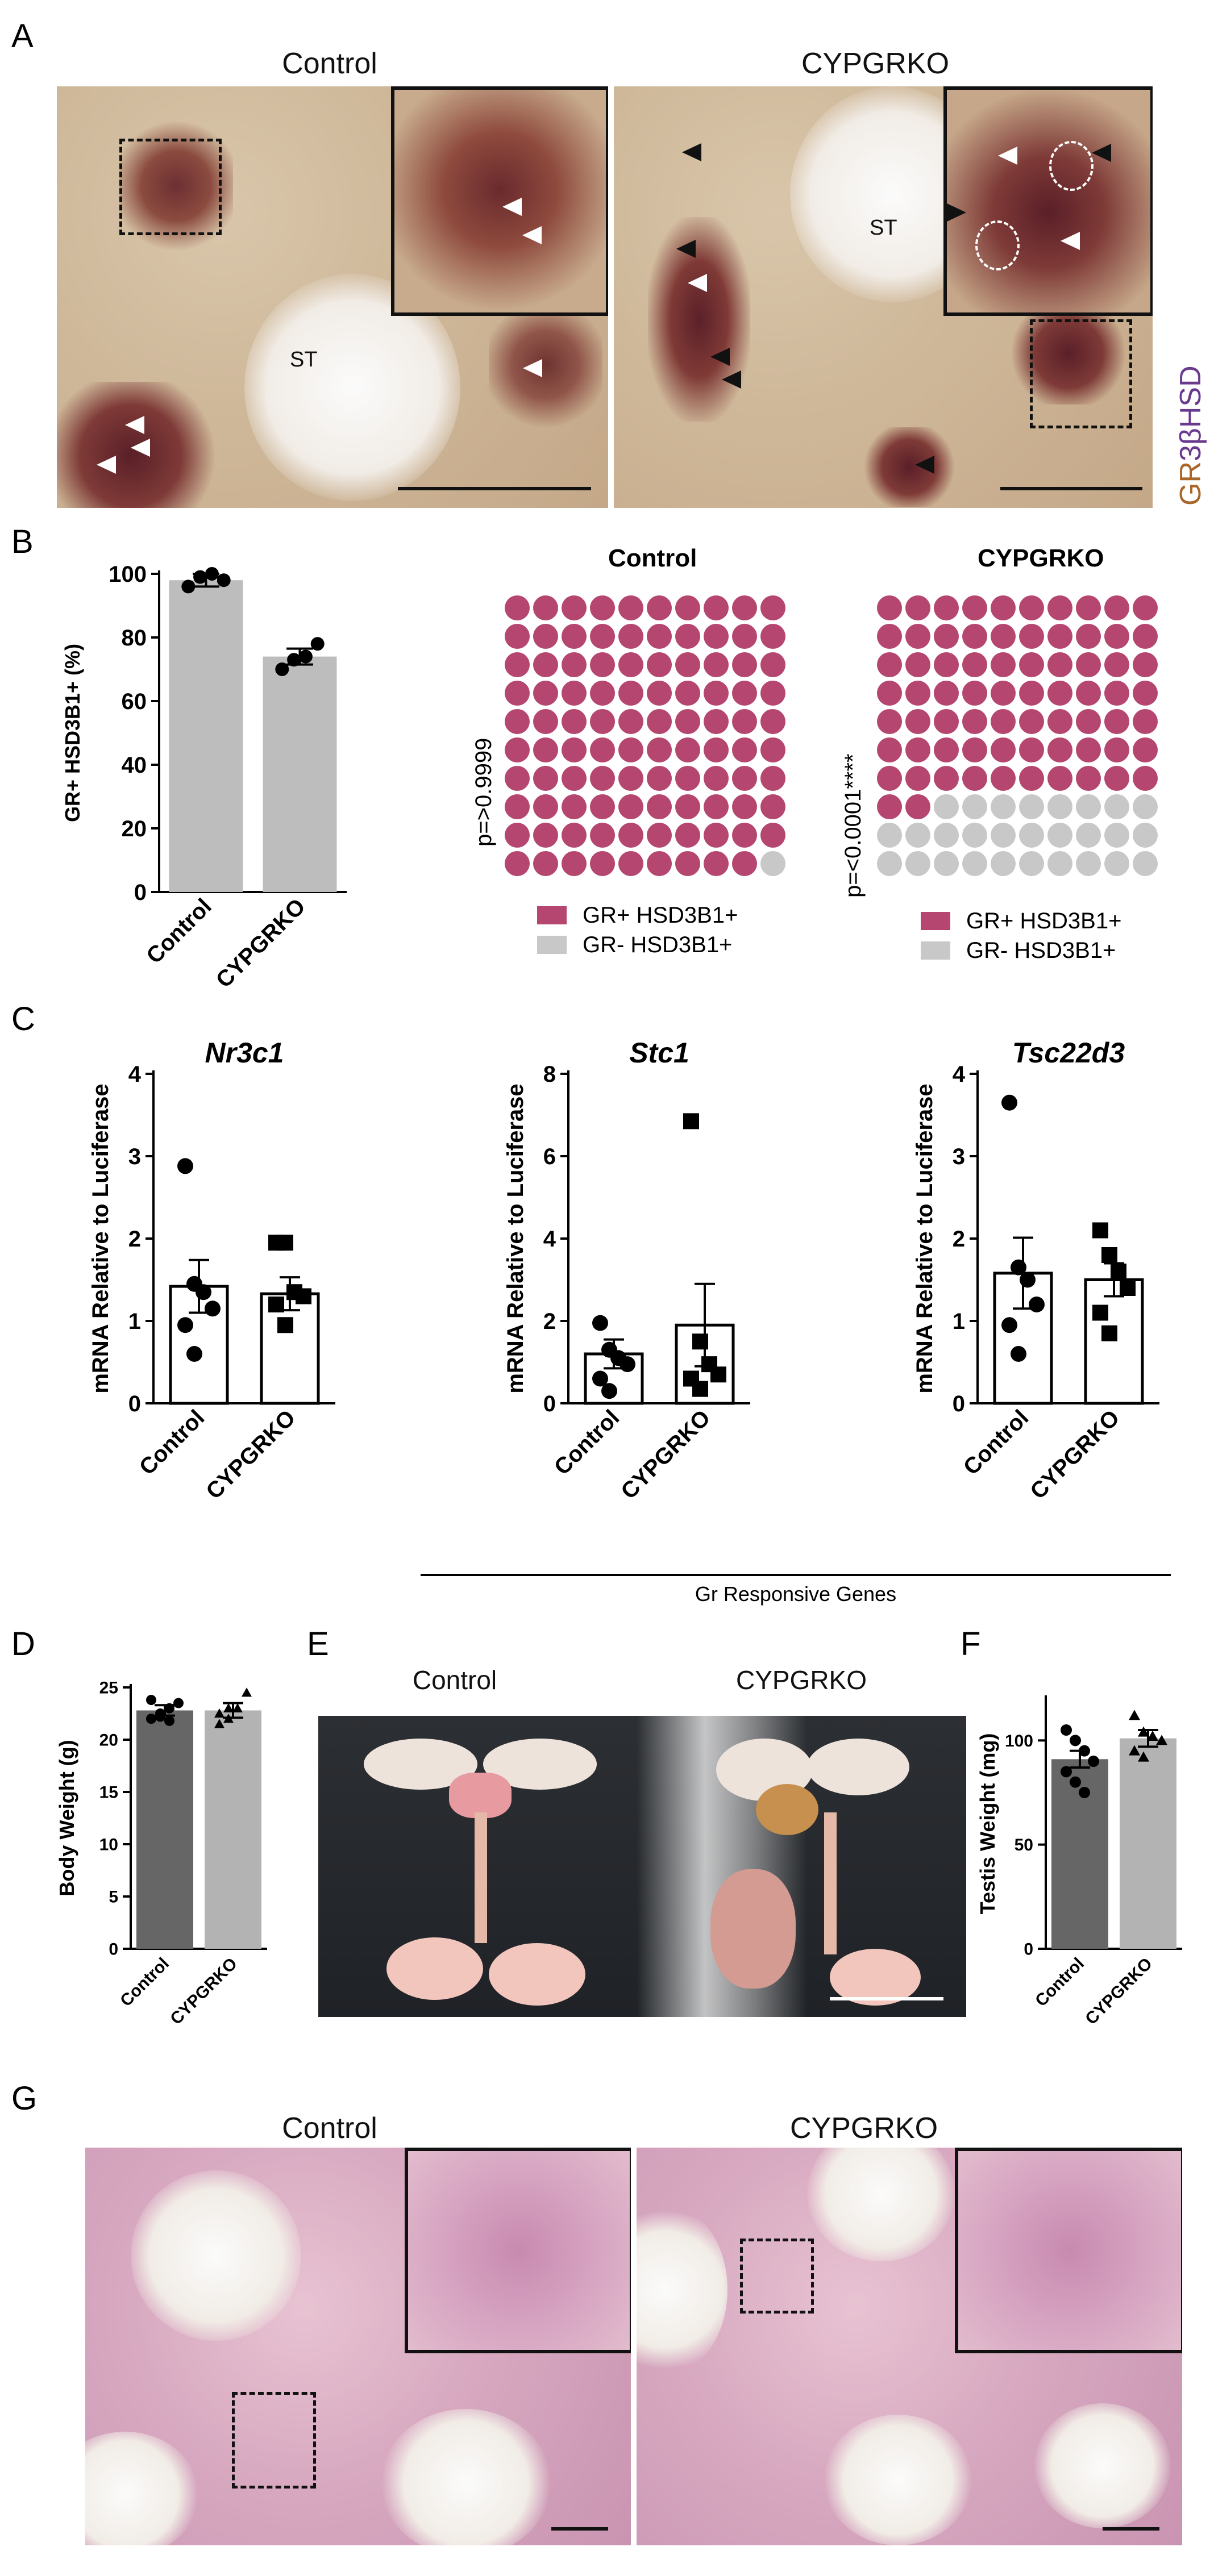 The width and height of the screenshot is (1214, 2576). I want to click on y-tick-label: 25, so click(108, 1688).